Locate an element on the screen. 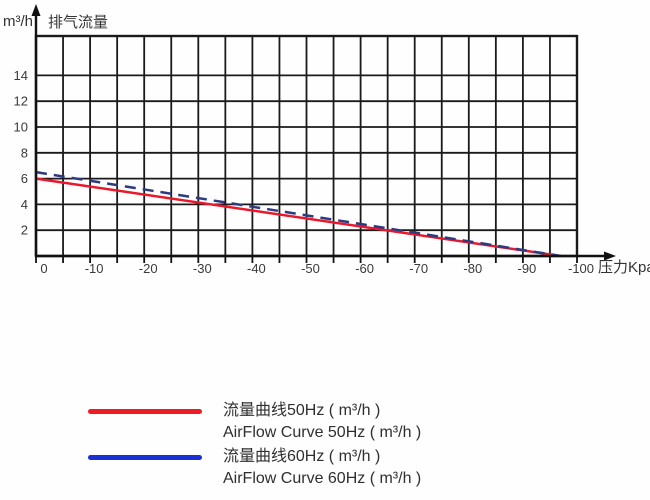  legend-label-60hz-en: AirFlow Curve 60Hz ( m³/h ) is located at coordinates (322, 478).